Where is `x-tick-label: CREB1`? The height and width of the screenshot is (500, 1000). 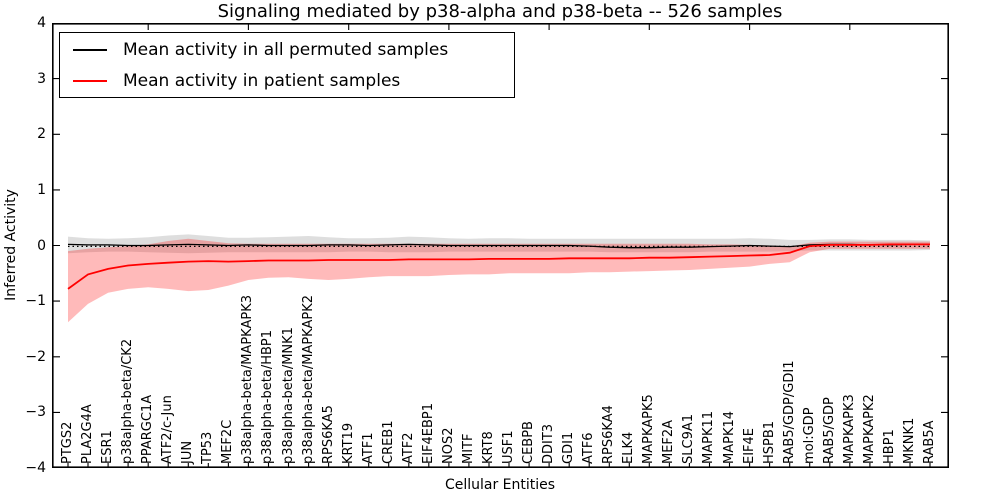
x-tick-label: CREB1 is located at coordinates (388, 442).